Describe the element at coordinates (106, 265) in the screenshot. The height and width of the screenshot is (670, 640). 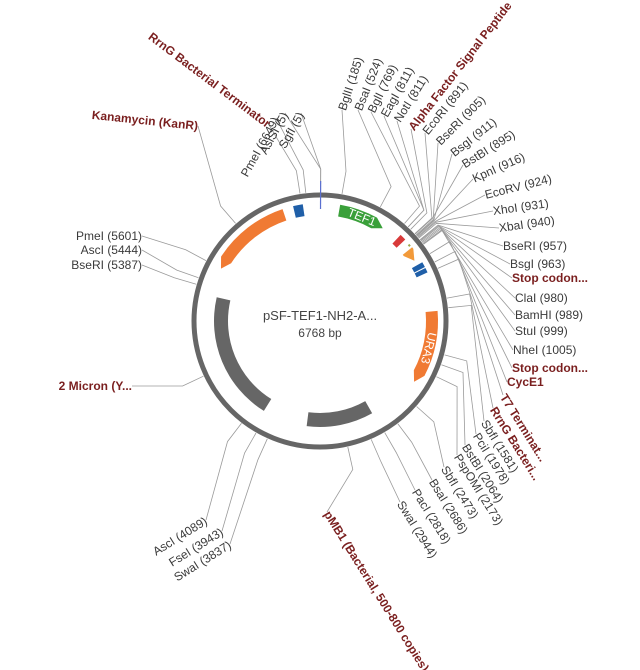
I see `restriction-site-label: BseRI (5387)` at that location.